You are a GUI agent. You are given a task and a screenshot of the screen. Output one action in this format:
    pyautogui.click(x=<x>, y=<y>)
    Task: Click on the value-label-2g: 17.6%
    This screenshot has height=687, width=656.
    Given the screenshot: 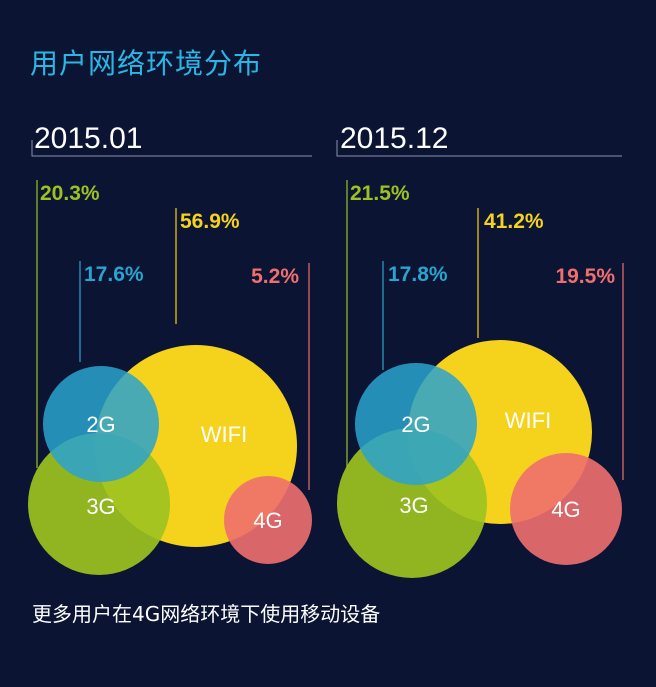 What is the action you would take?
    pyautogui.click(x=114, y=274)
    